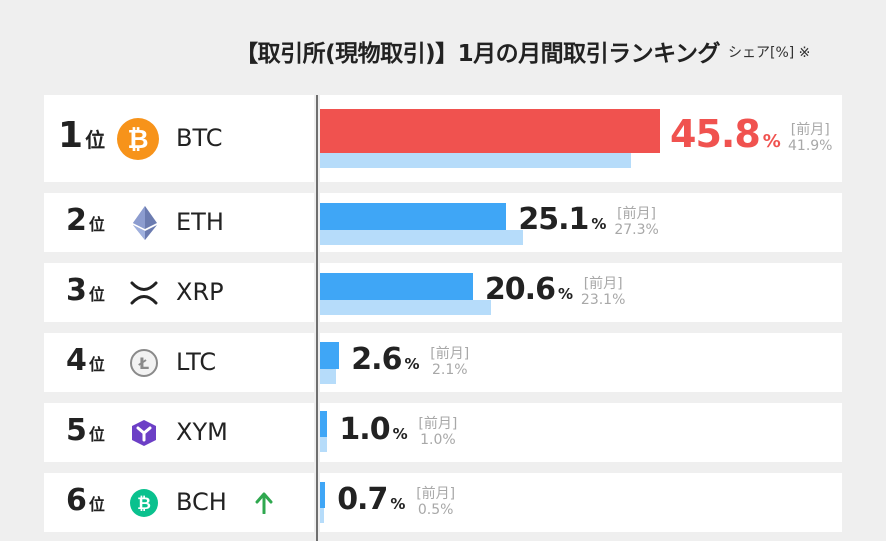  Describe the element at coordinates (144, 435) in the screenshot. I see `symbol-icon` at that location.